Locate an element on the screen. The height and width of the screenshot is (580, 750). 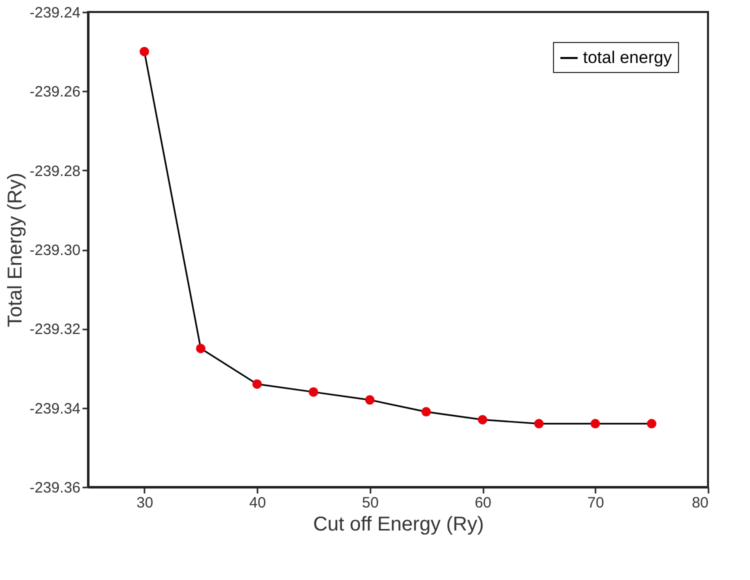
x-tick-label: 30 is located at coordinates (145, 503).